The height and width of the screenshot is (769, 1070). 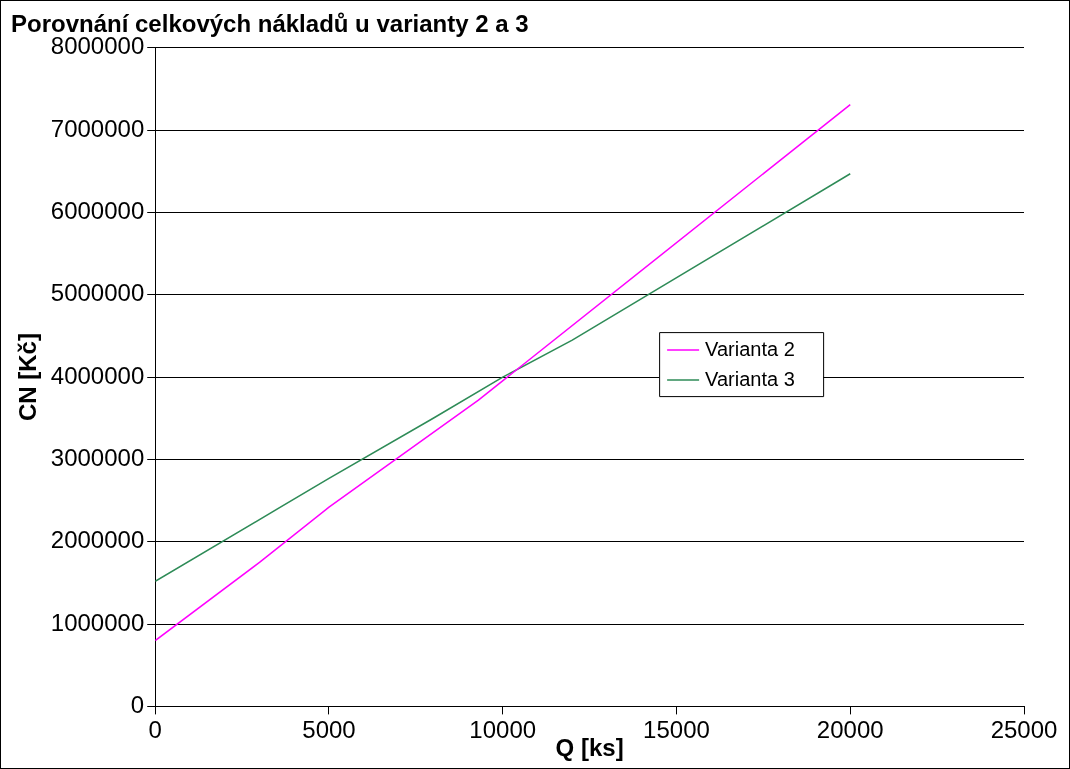 What do you see at coordinates (97, 458) in the screenshot?
I see `y-tick-label: 3000000` at bounding box center [97, 458].